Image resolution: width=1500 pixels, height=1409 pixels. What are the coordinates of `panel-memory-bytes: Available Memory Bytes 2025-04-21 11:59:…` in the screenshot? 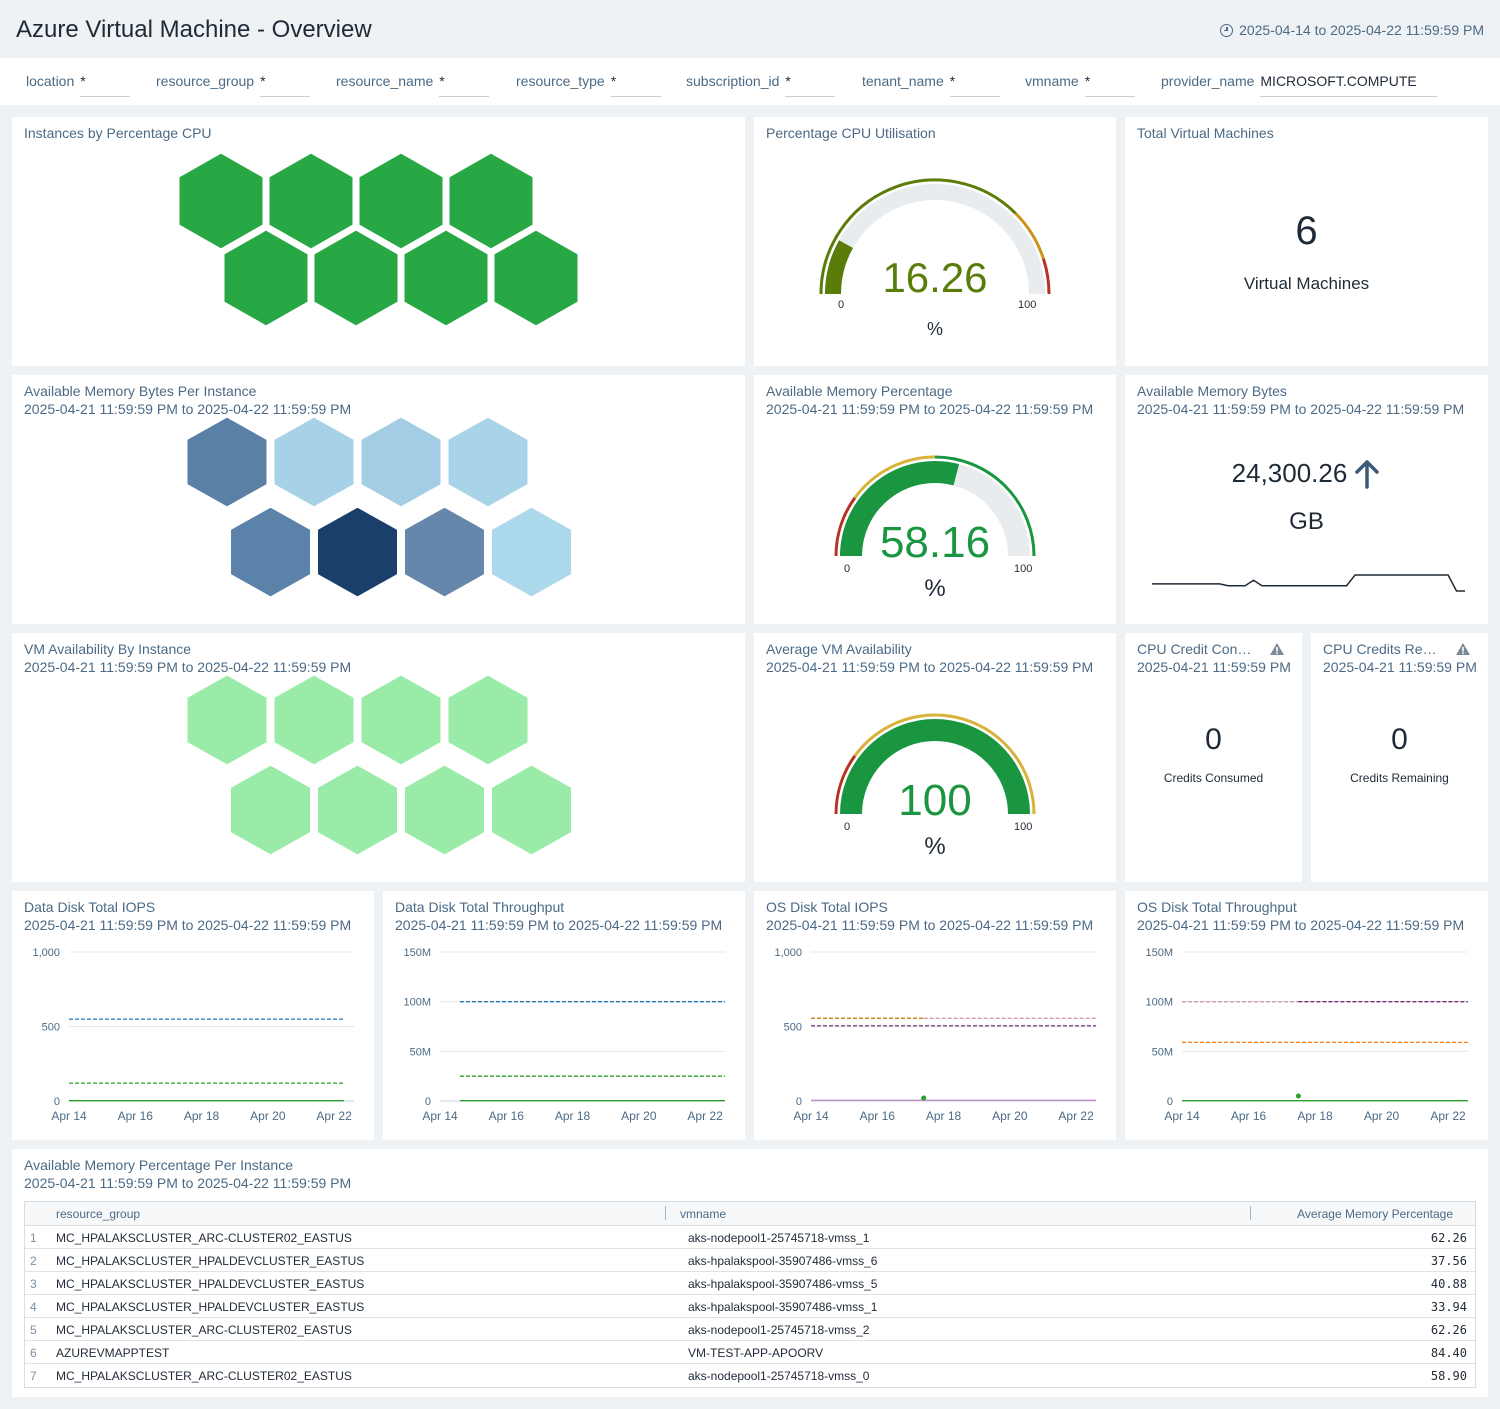 It's located at (1306, 499).